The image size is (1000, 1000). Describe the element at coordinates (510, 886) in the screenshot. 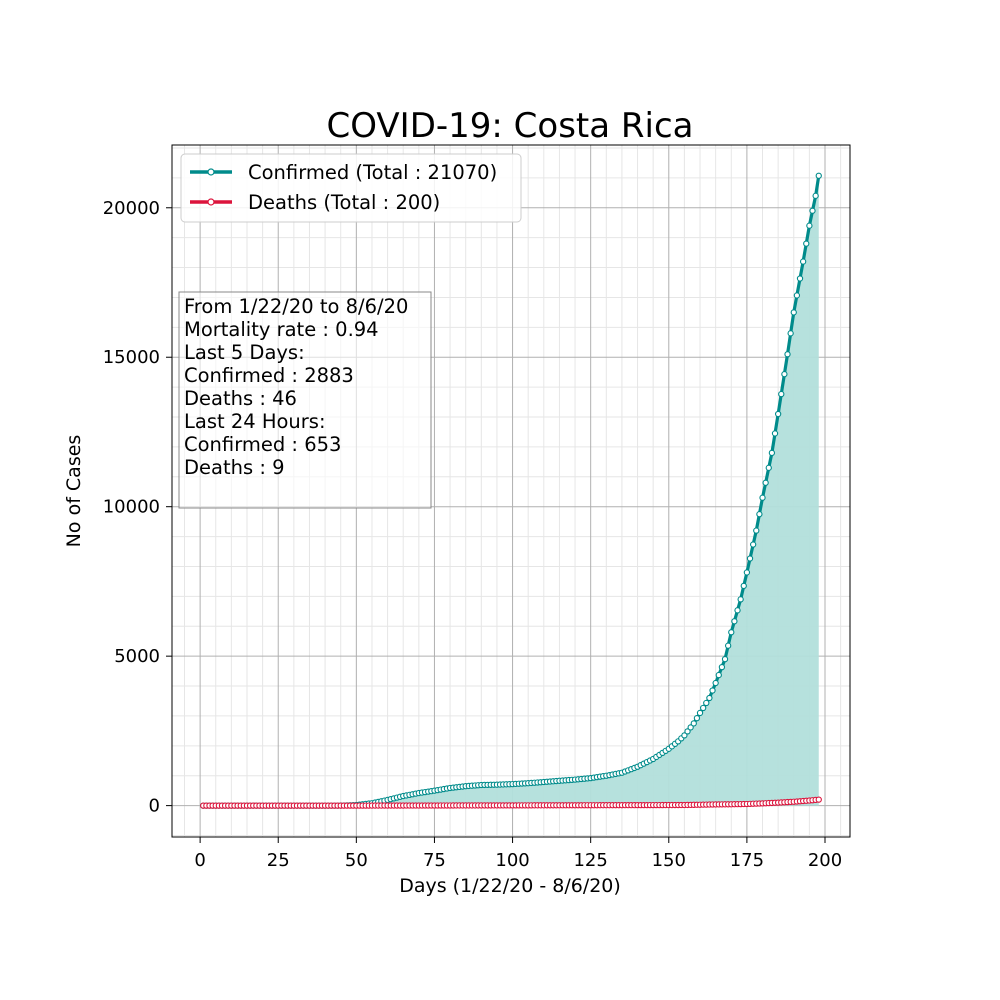

I see `x-axis-label: Days (1/22/20 - 8/6/20)` at that location.